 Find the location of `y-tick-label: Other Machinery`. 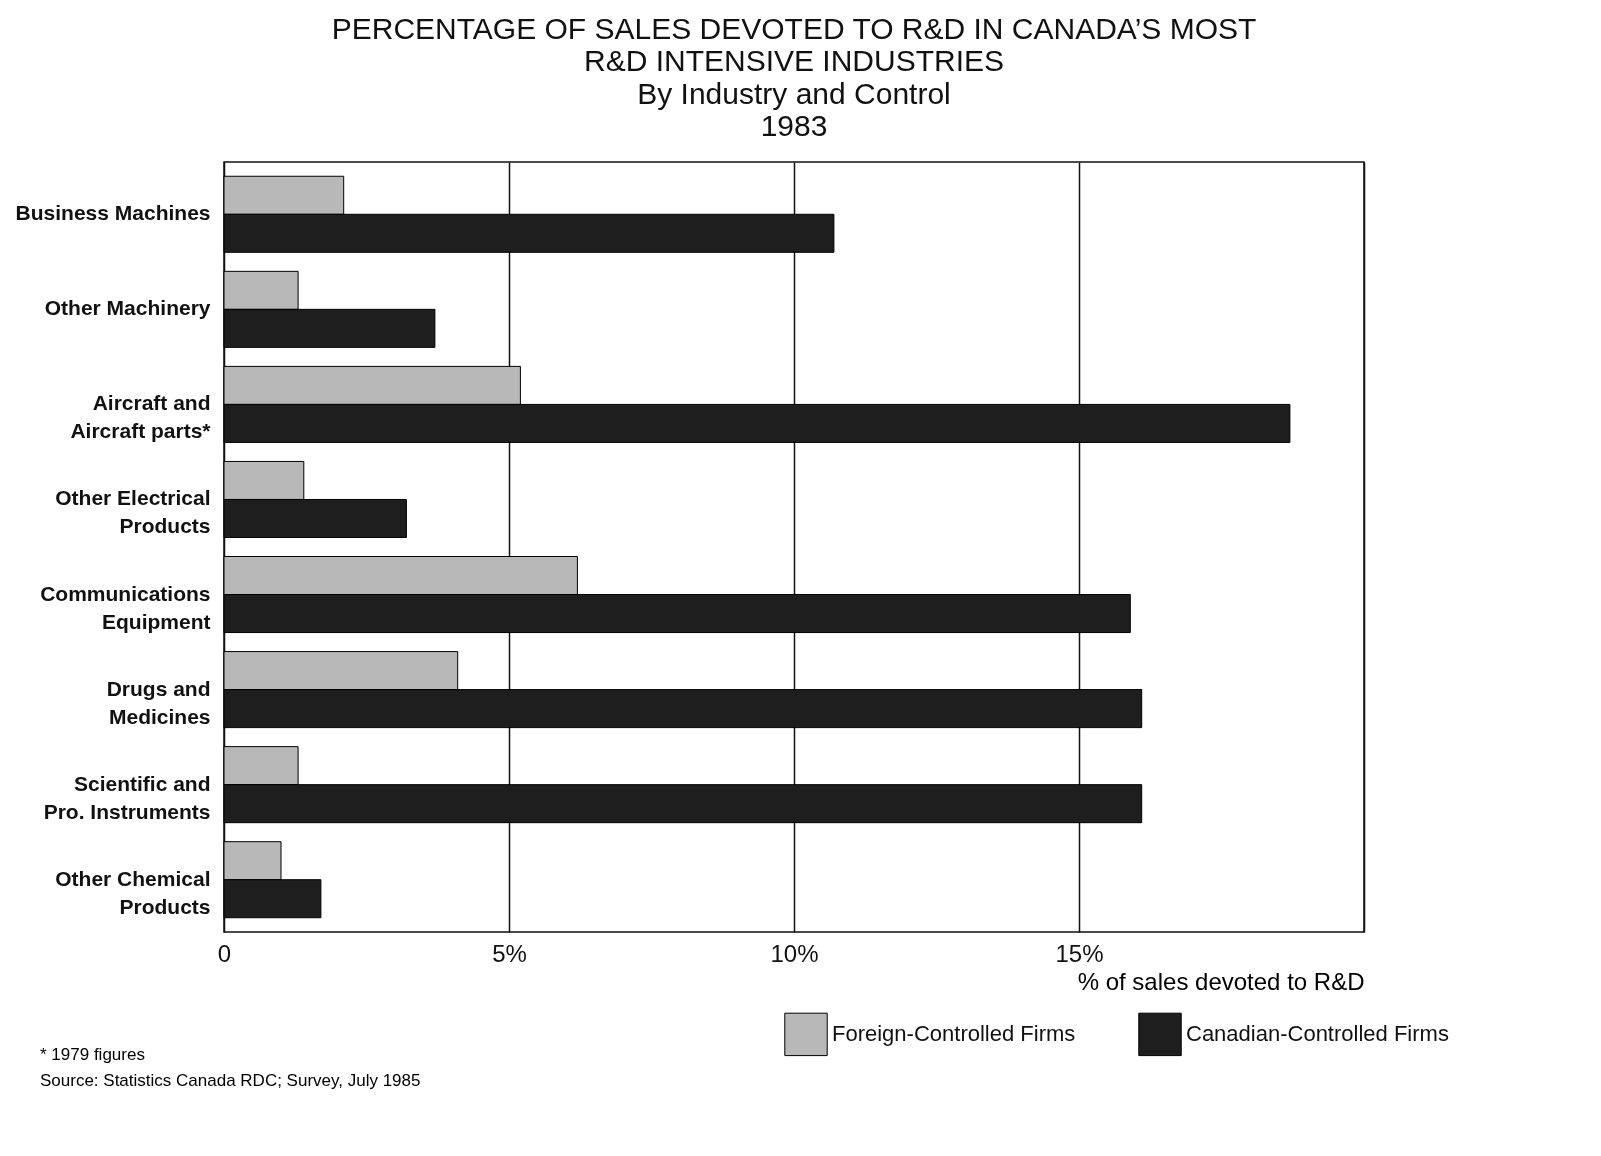

y-tick-label: Other Machinery is located at coordinates (127, 308).